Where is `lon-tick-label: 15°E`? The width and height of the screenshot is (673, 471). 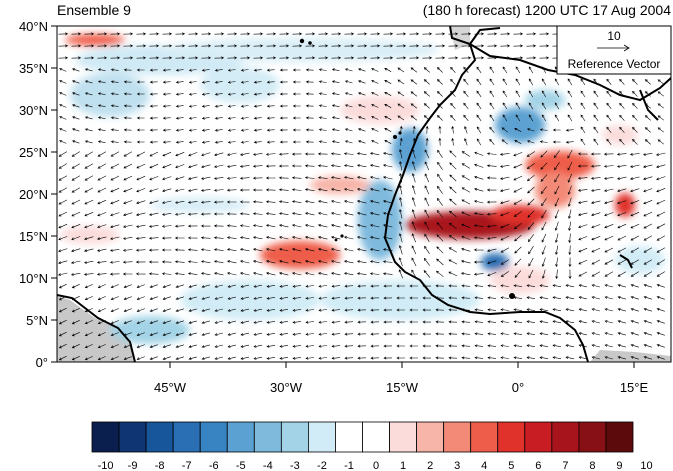
lon-tick-label: 15°E is located at coordinates (634, 387).